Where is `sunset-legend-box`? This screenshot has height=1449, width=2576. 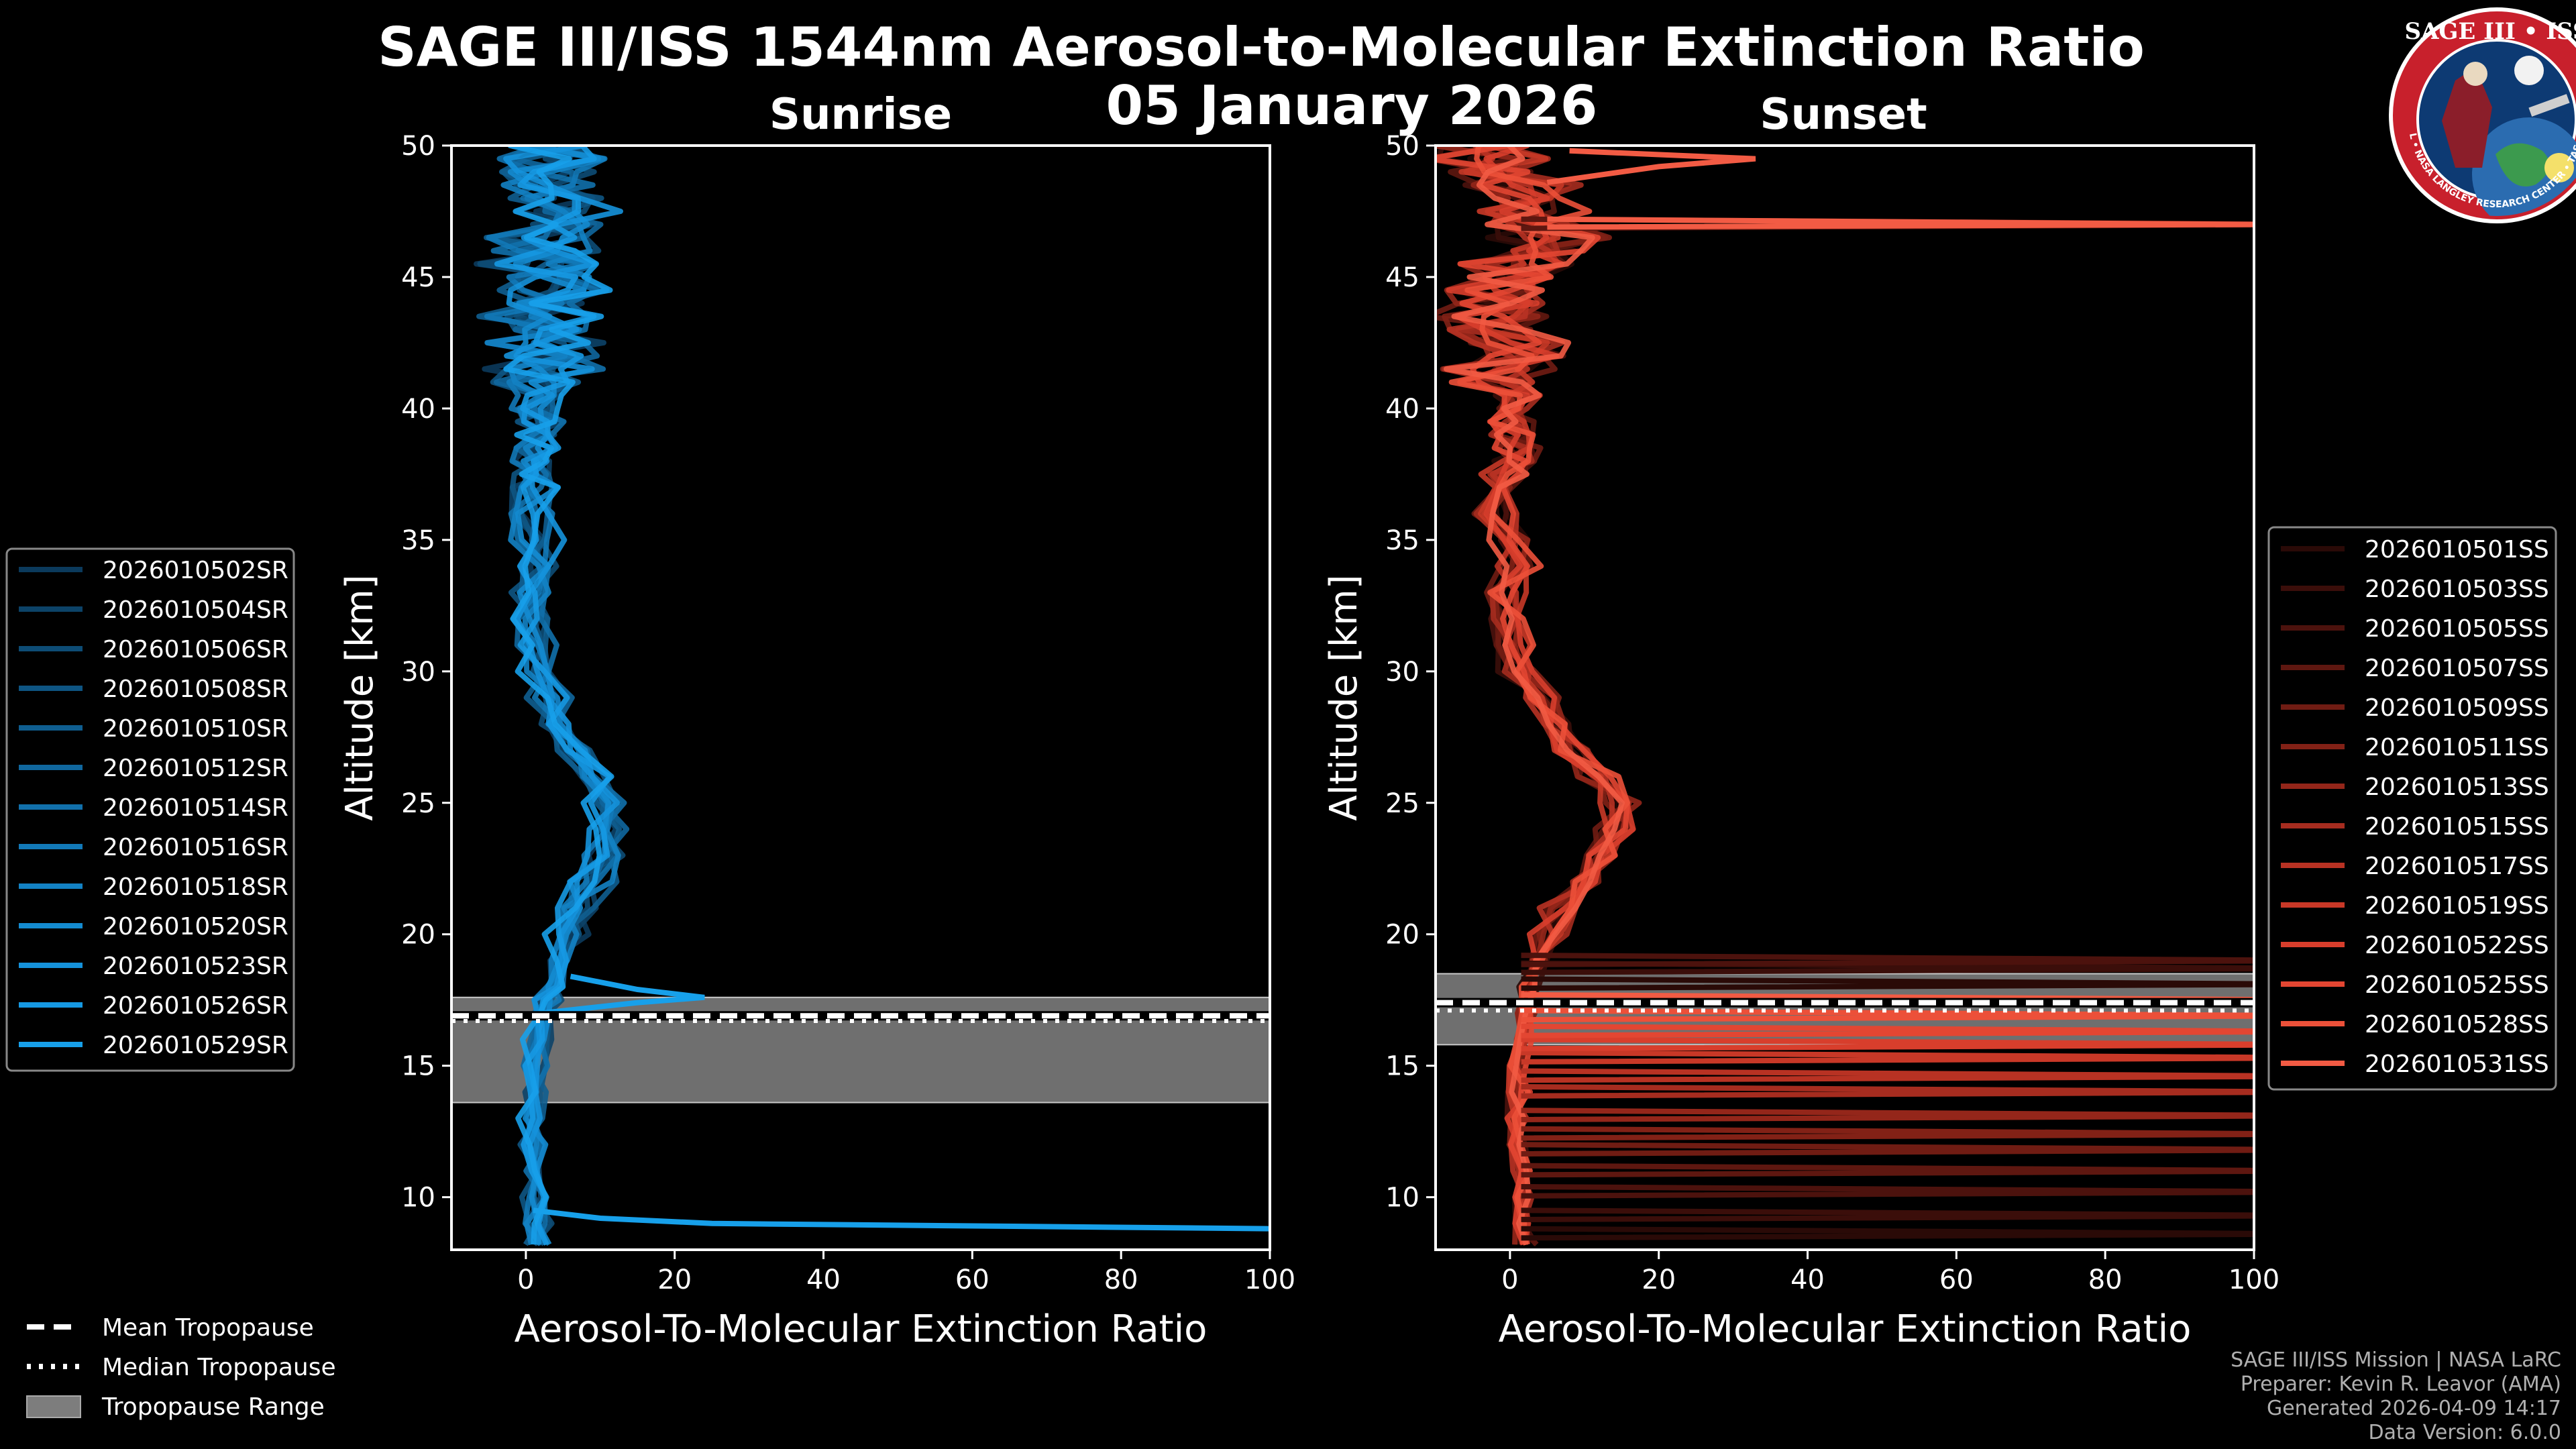 sunset-legend-box is located at coordinates (2412, 808).